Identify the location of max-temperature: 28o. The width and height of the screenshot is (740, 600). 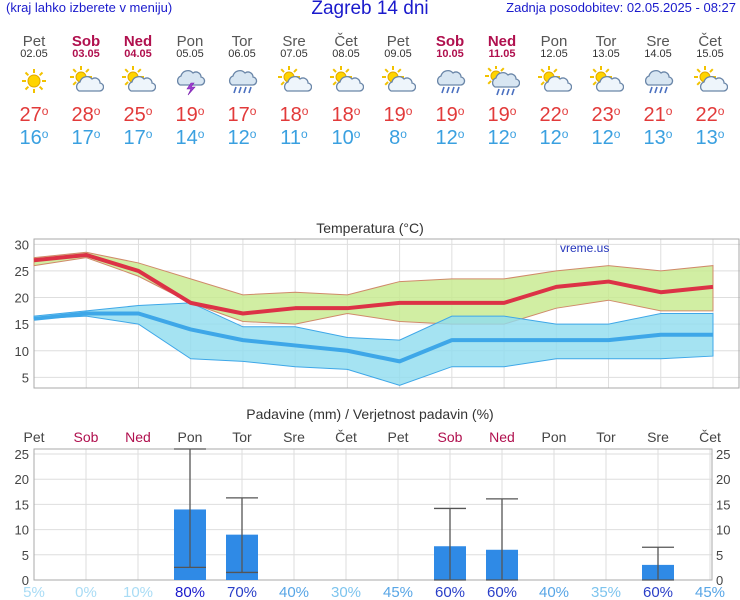
(86, 115).